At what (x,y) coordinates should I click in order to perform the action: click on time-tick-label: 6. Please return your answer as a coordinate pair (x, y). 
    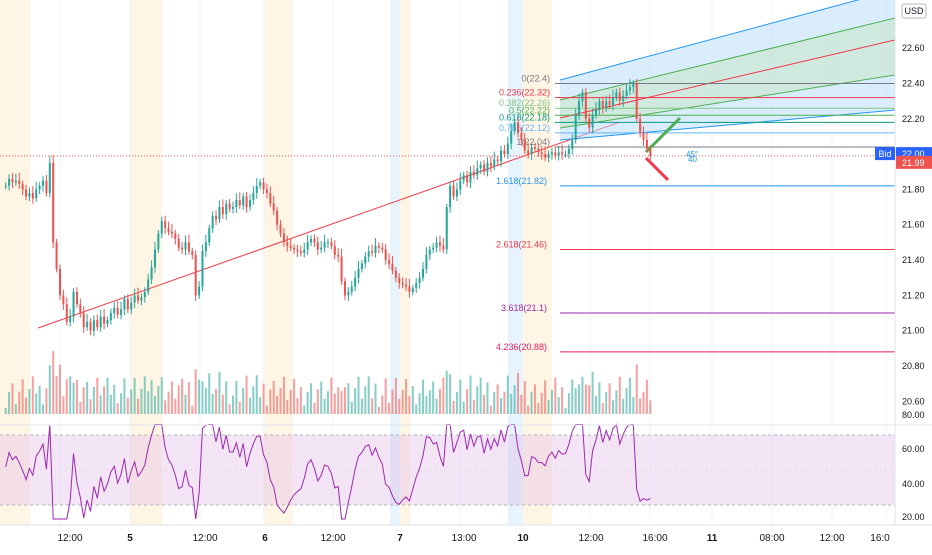
    Looking at the image, I should click on (265, 538).